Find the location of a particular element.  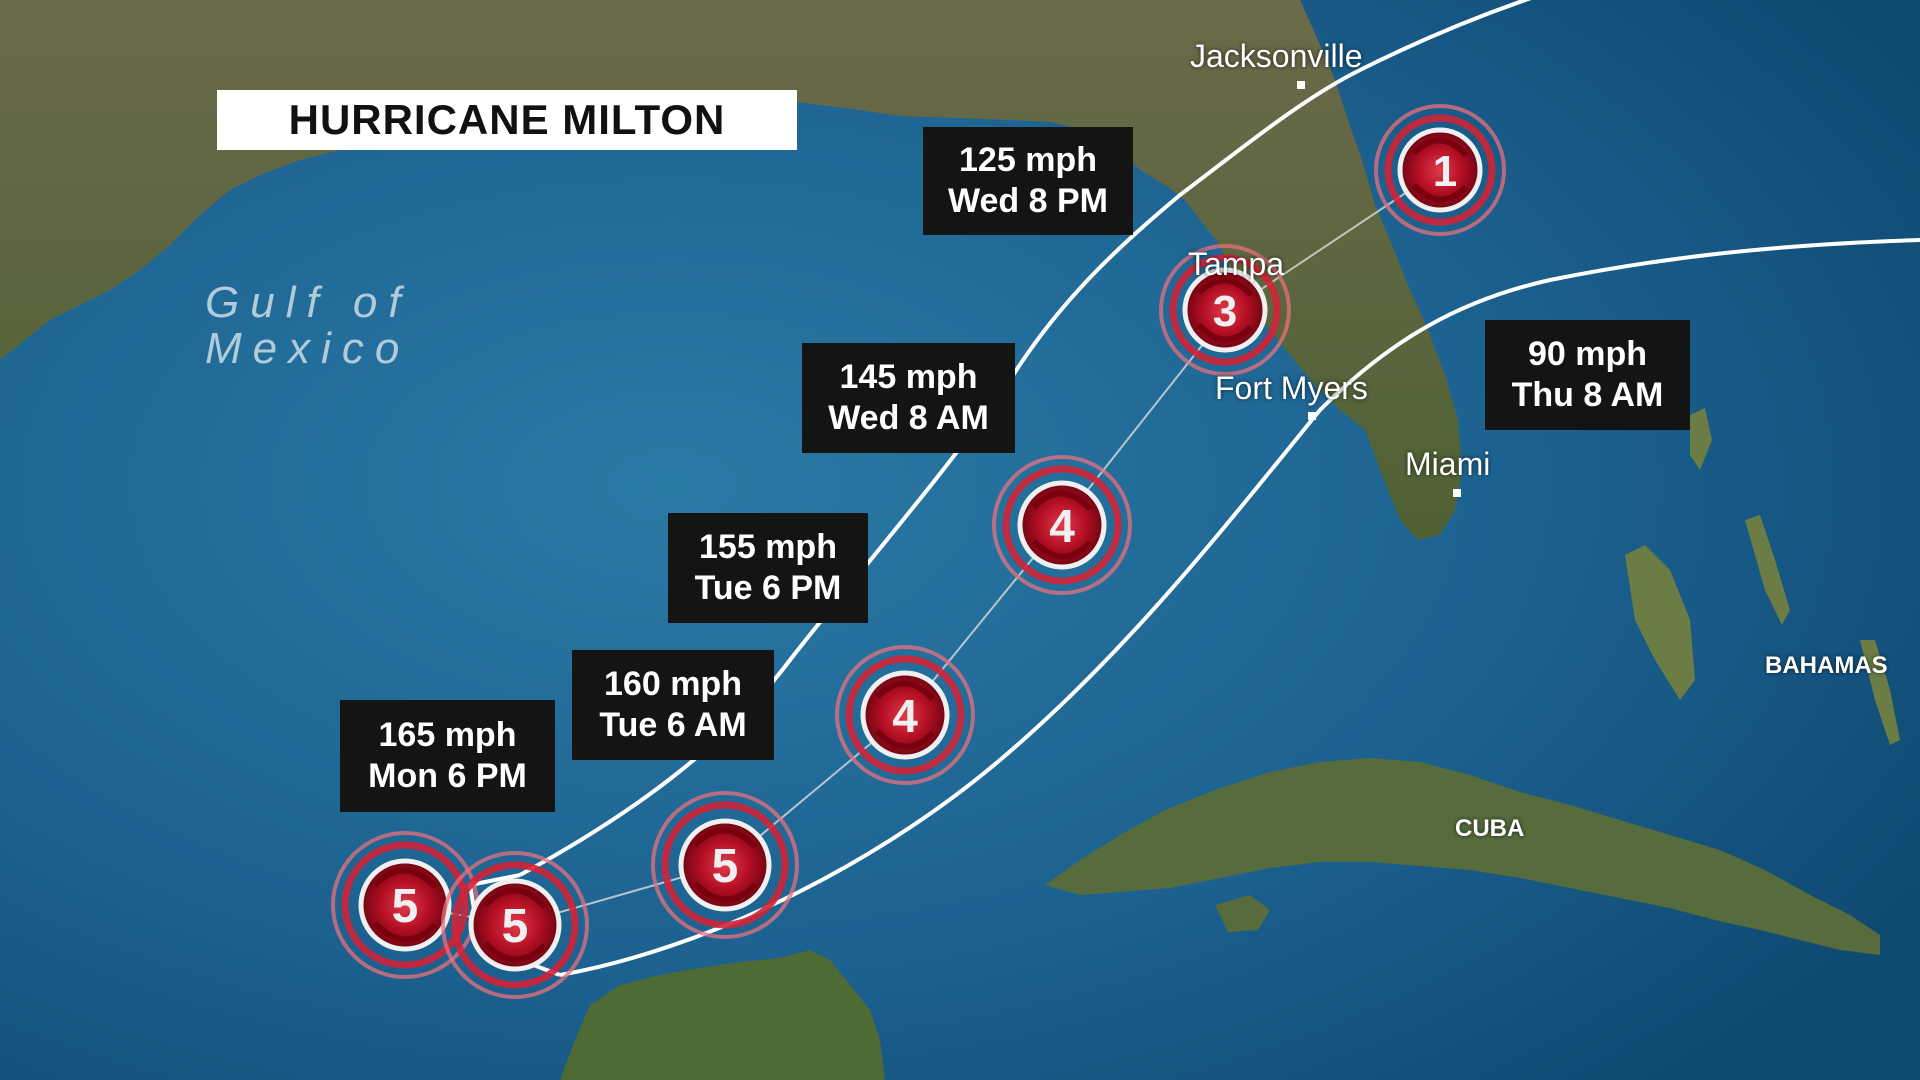

city-label-tampa: Tampa is located at coordinates (1236, 264).